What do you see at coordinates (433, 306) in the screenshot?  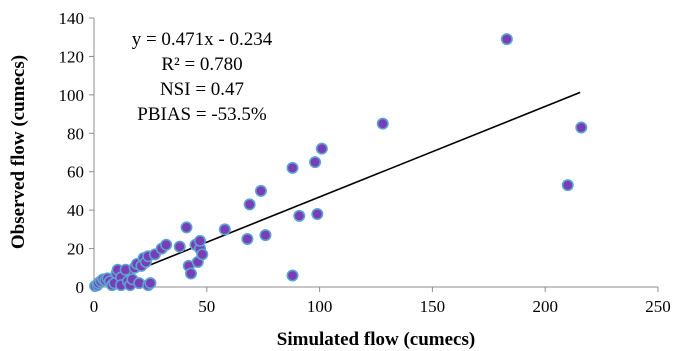 I see `x-tick-label: 150` at bounding box center [433, 306].